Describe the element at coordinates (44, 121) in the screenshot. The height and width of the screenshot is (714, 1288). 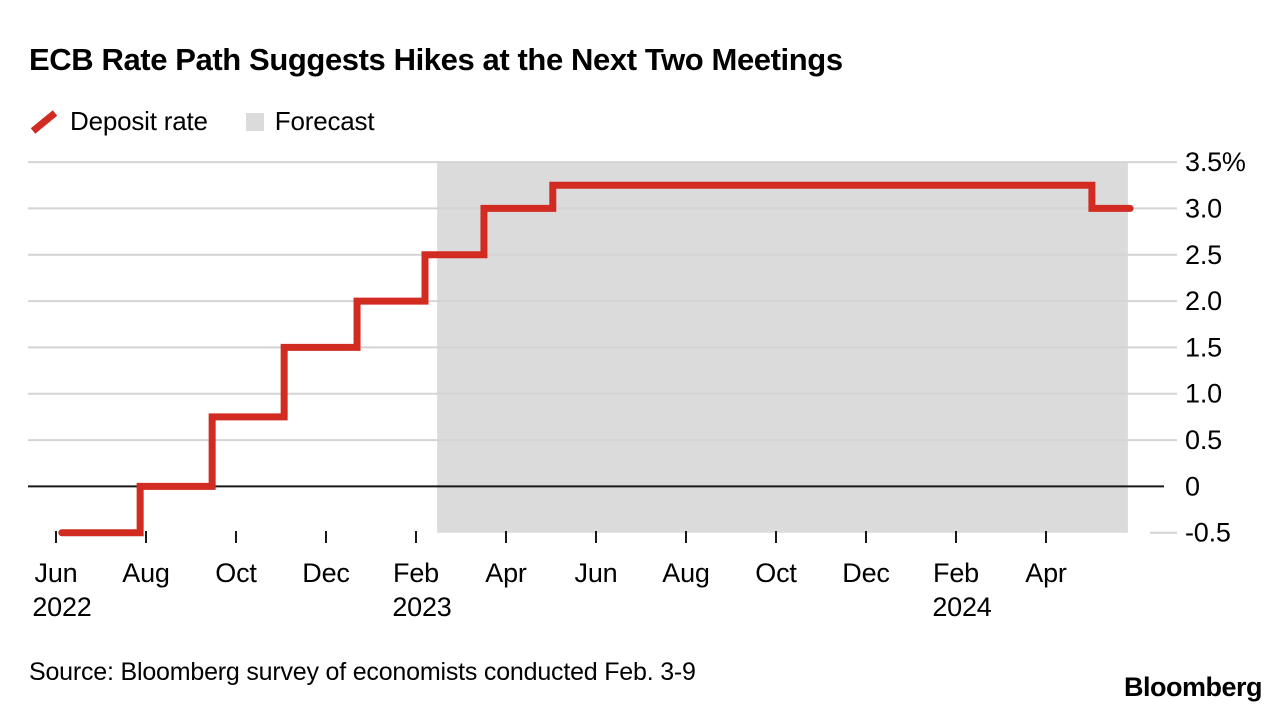
I see `deposit-rate-line-swatch-icon` at that location.